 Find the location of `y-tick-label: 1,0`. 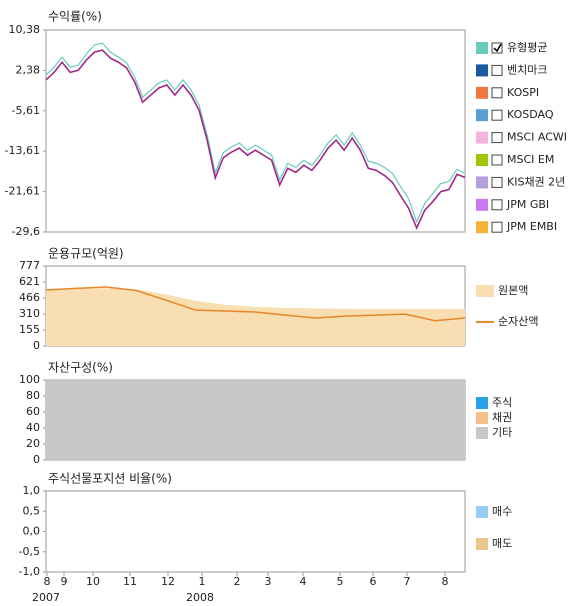

y-tick-label: 1,0 is located at coordinates (32, 490).